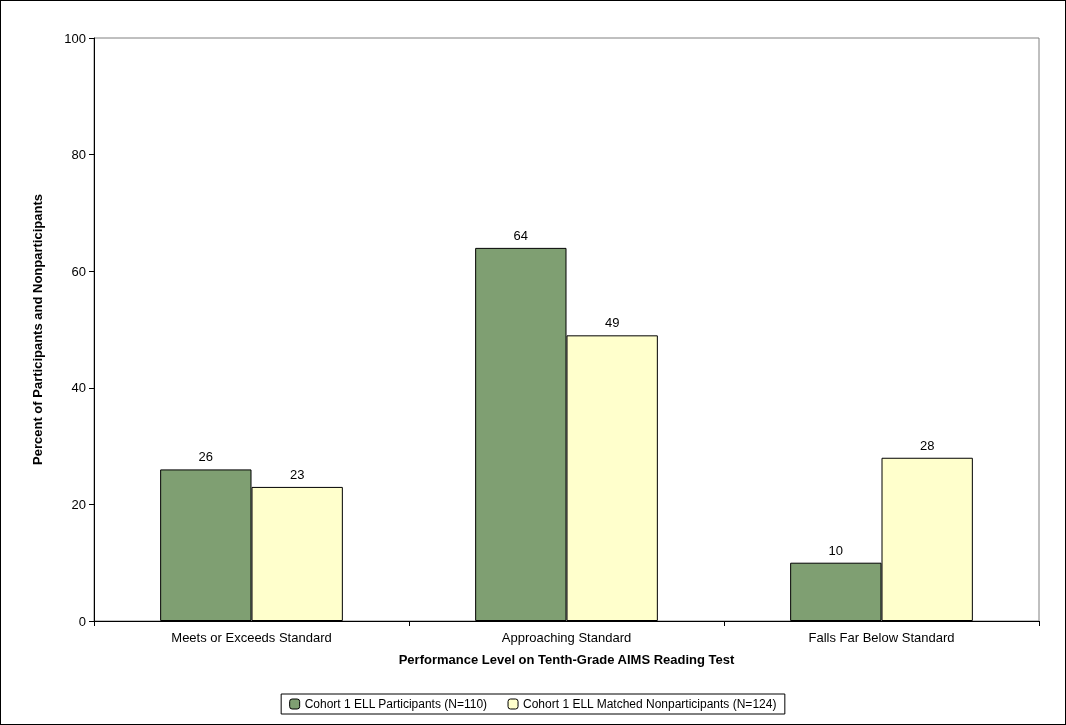 The height and width of the screenshot is (725, 1066). Describe the element at coordinates (297, 474) in the screenshot. I see `data-label: 23` at that location.